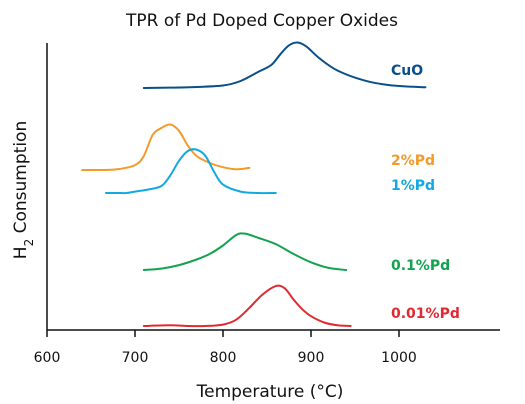 The height and width of the screenshot is (404, 525). Describe the element at coordinates (223, 358) in the screenshot. I see `x-tick-label-800: 800` at that location.